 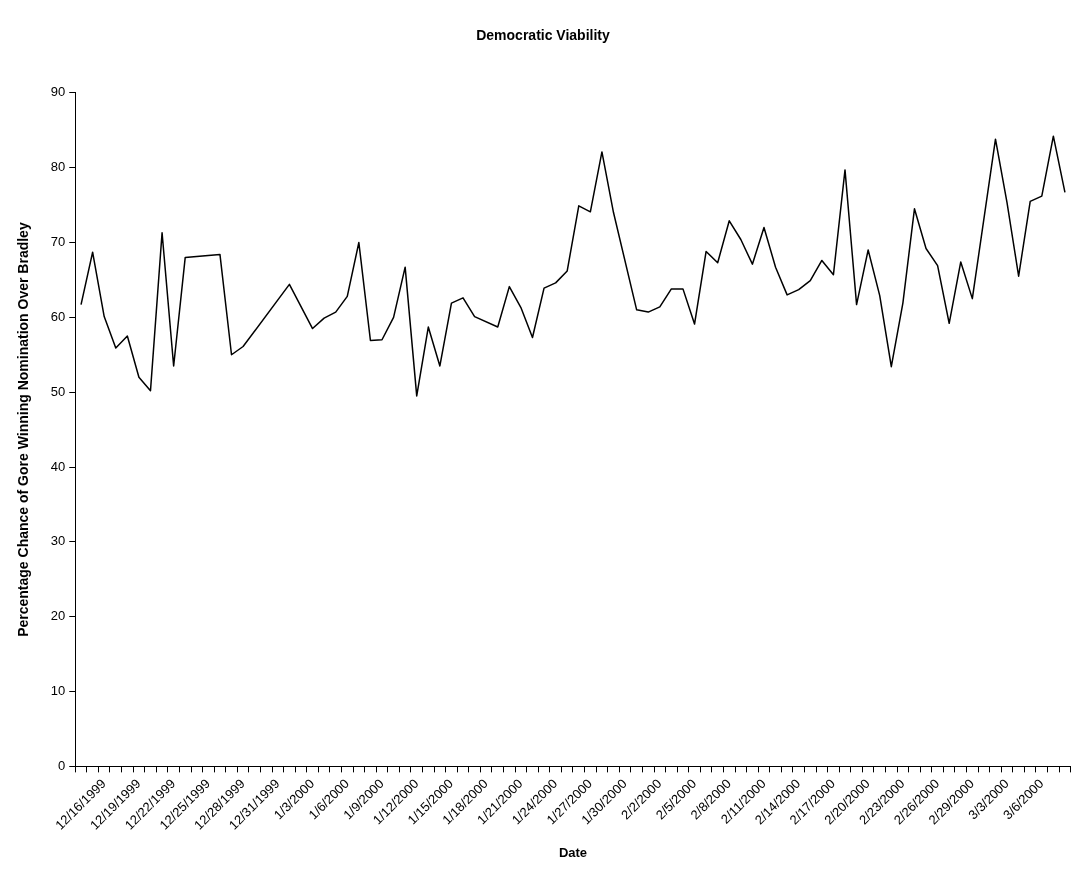 I want to click on y-tick-label: 30, so click(x=58, y=541).